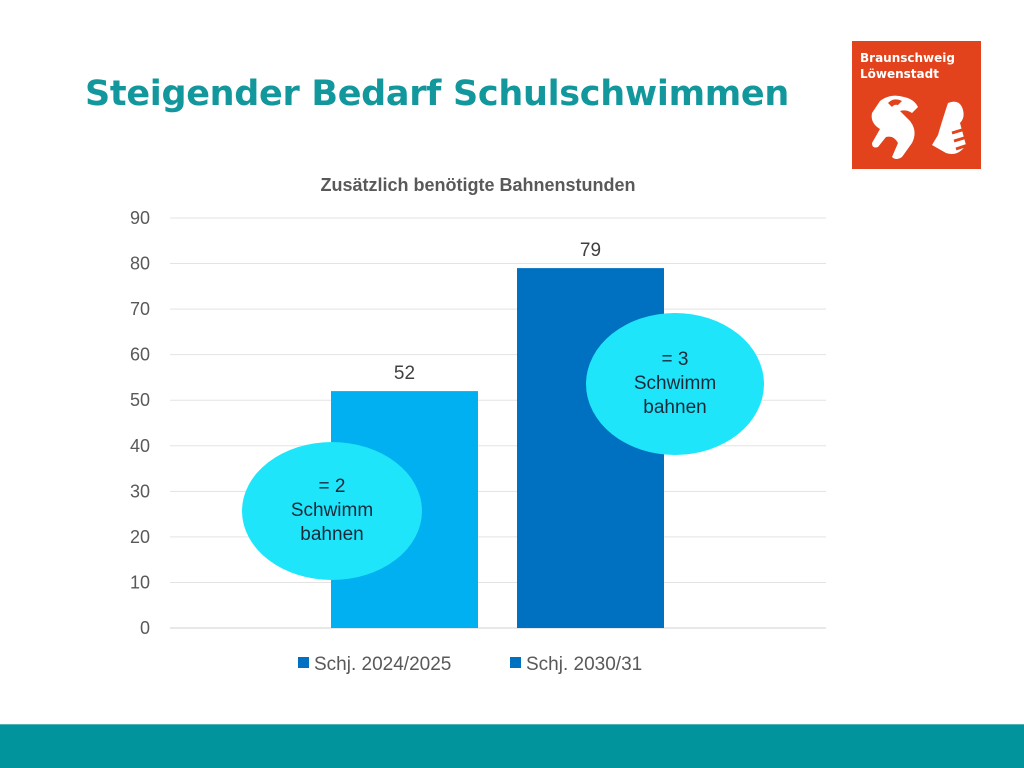 The width and height of the screenshot is (1024, 768). Describe the element at coordinates (404, 373) in the screenshot. I see `data-label: 52` at that location.